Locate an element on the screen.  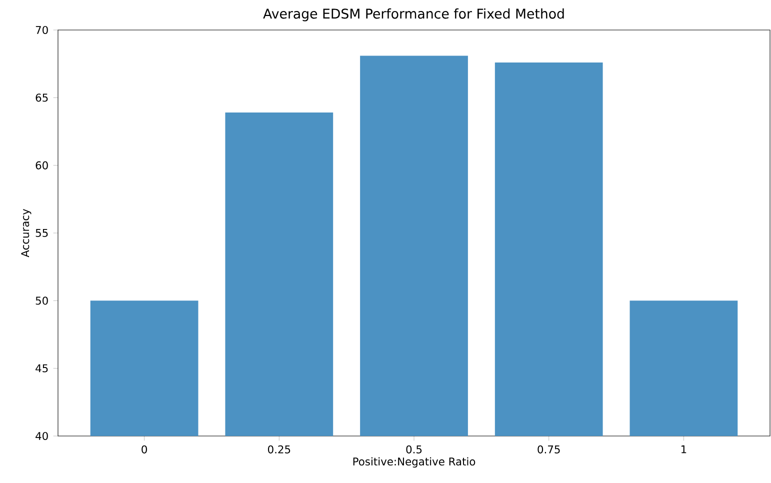
x-tick-label: 0.25 is located at coordinates (279, 449).